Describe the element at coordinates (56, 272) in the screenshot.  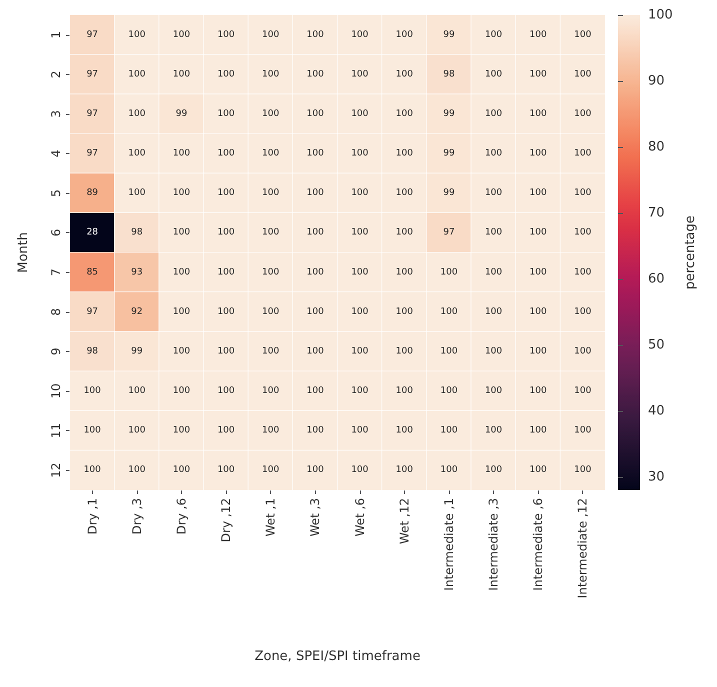
I see `y-tick-label: 7` at that location.